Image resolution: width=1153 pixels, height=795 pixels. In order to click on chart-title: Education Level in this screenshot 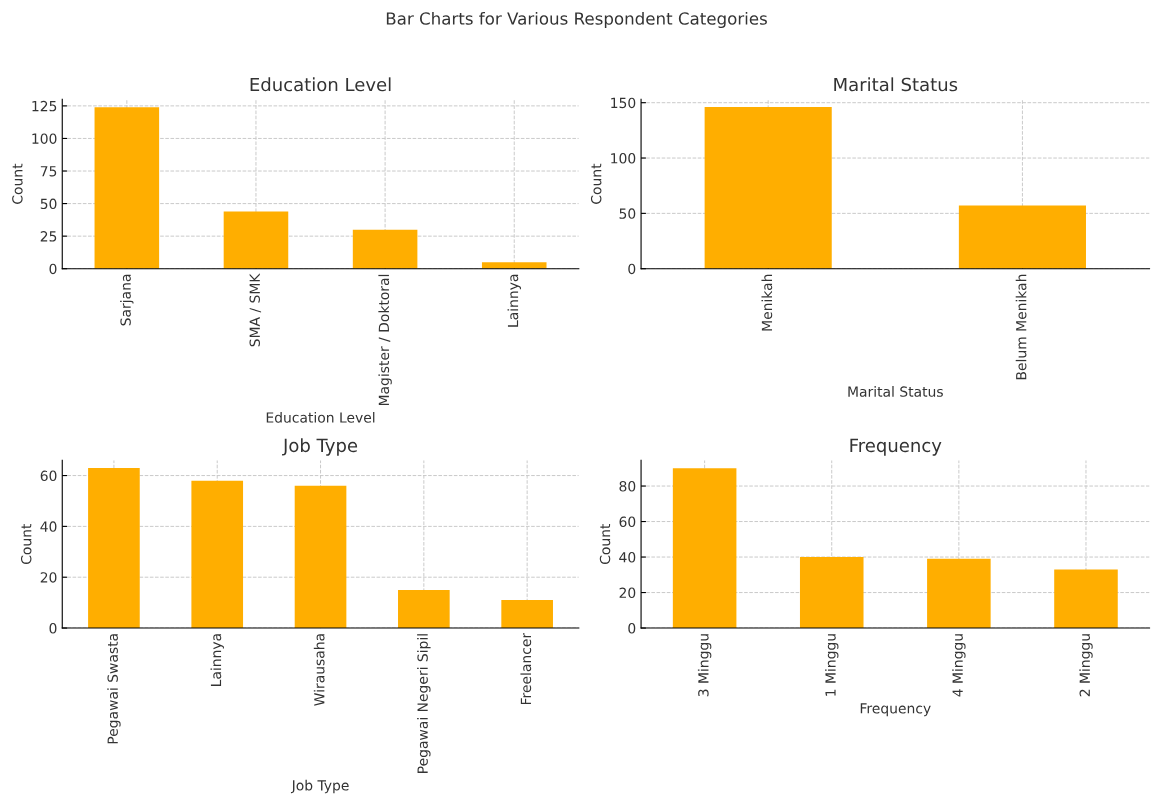, I will do `click(320, 84)`.